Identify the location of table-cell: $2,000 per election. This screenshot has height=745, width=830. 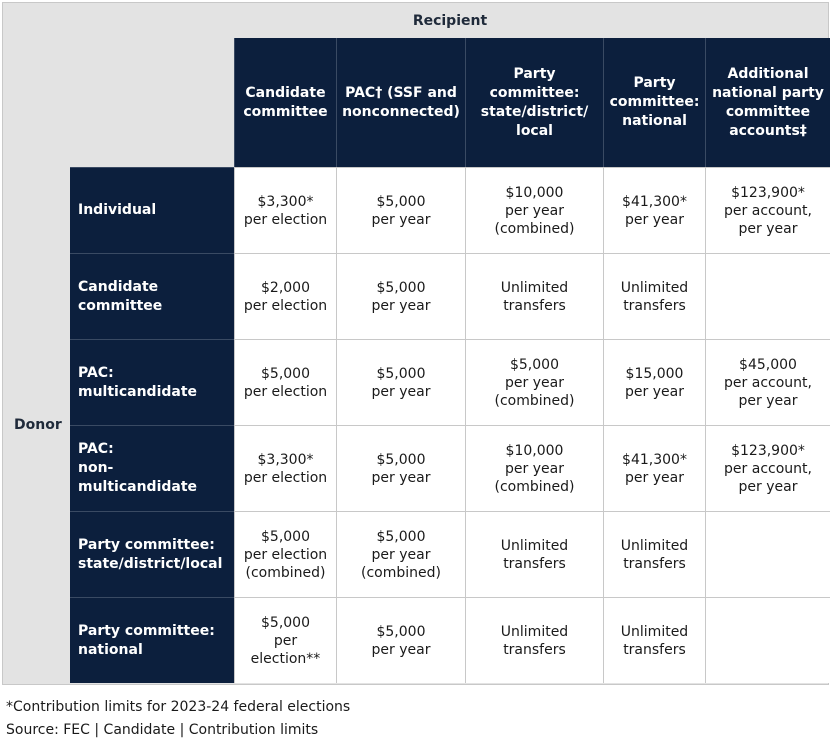
(285, 296).